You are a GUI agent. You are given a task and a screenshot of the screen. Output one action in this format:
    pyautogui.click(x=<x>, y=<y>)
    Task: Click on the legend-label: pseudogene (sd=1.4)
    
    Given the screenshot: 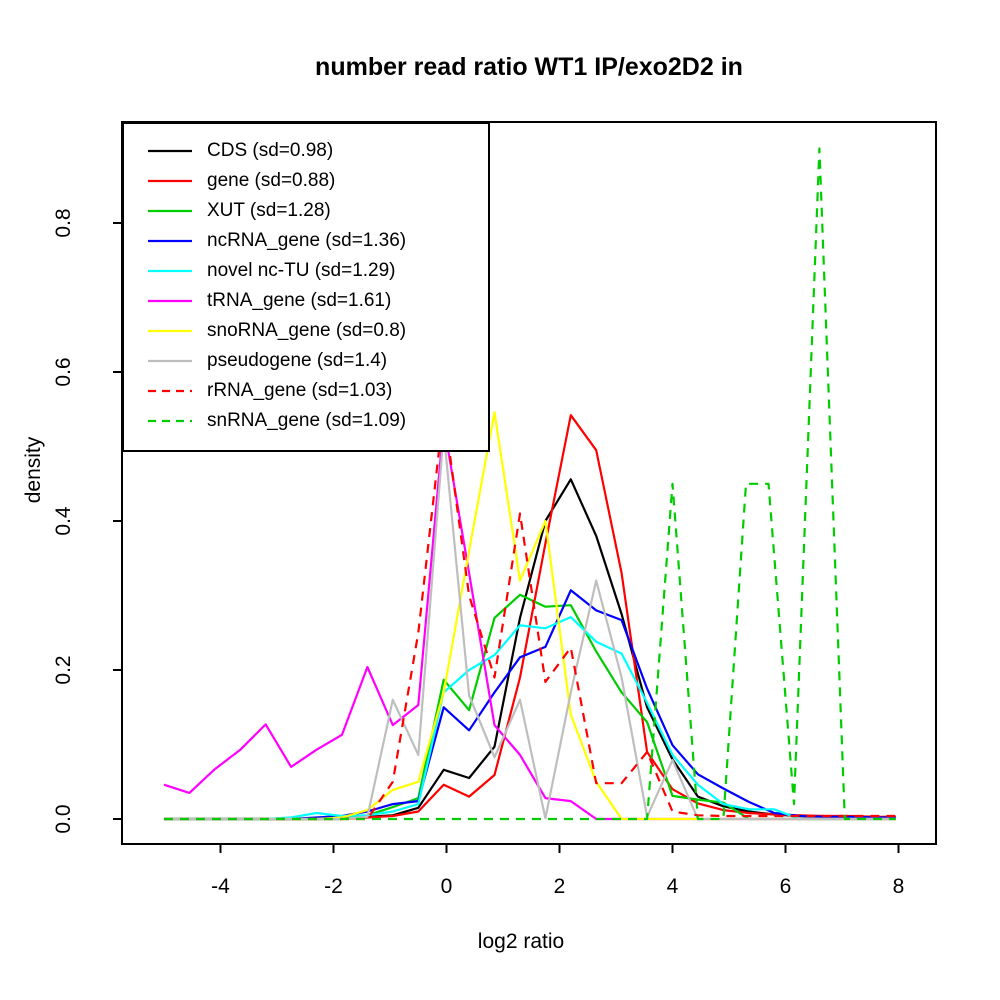 What is the action you would take?
    pyautogui.click(x=297, y=360)
    